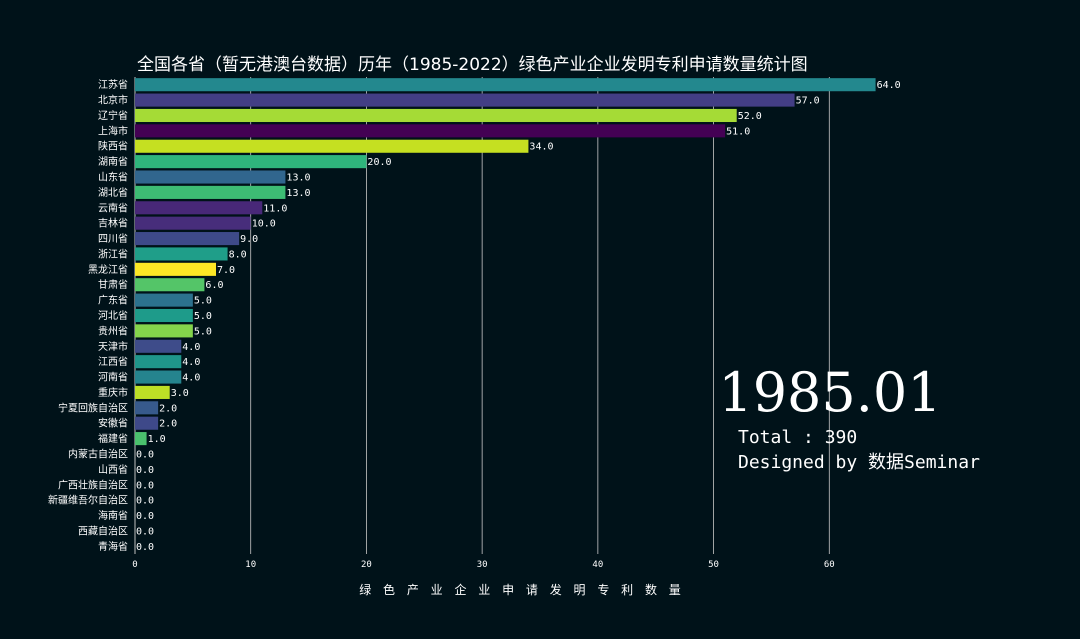  What do you see at coordinates (113, 100) in the screenshot?
I see `category-label: 北京市` at bounding box center [113, 100].